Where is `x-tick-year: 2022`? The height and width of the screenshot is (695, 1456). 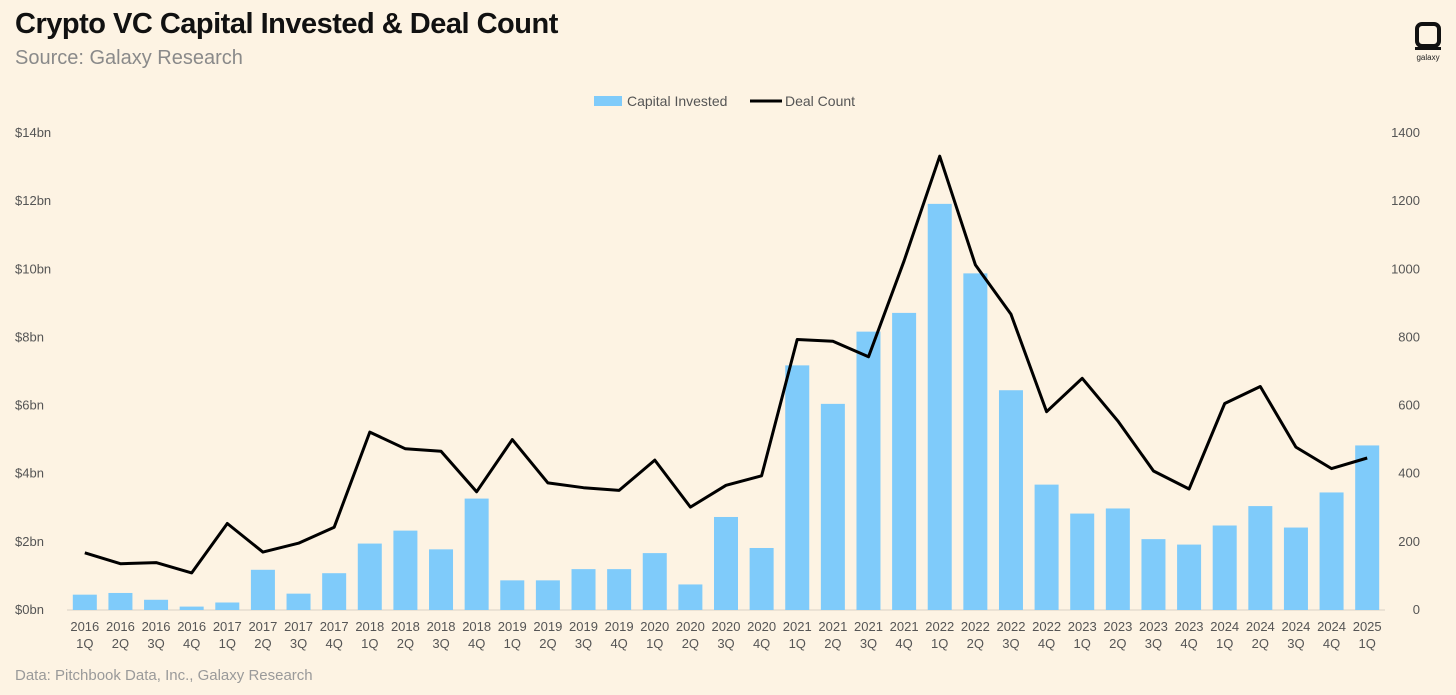
x-tick-year: 2022 is located at coordinates (939, 626).